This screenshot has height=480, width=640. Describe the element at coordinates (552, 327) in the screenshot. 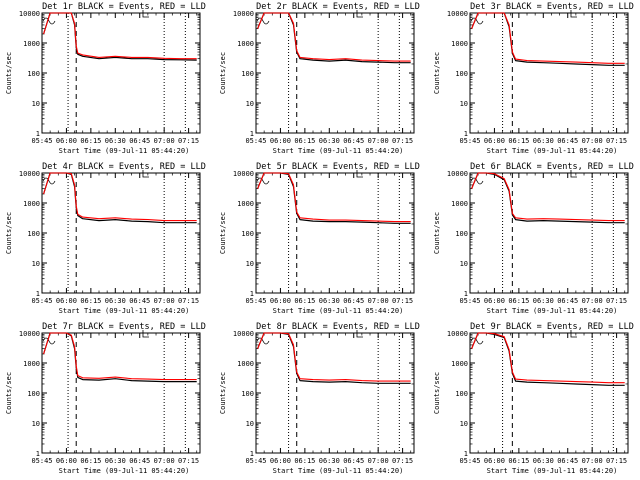

I see `chart-title: Det 9r BLACK = Events, RED = LLD` at that location.